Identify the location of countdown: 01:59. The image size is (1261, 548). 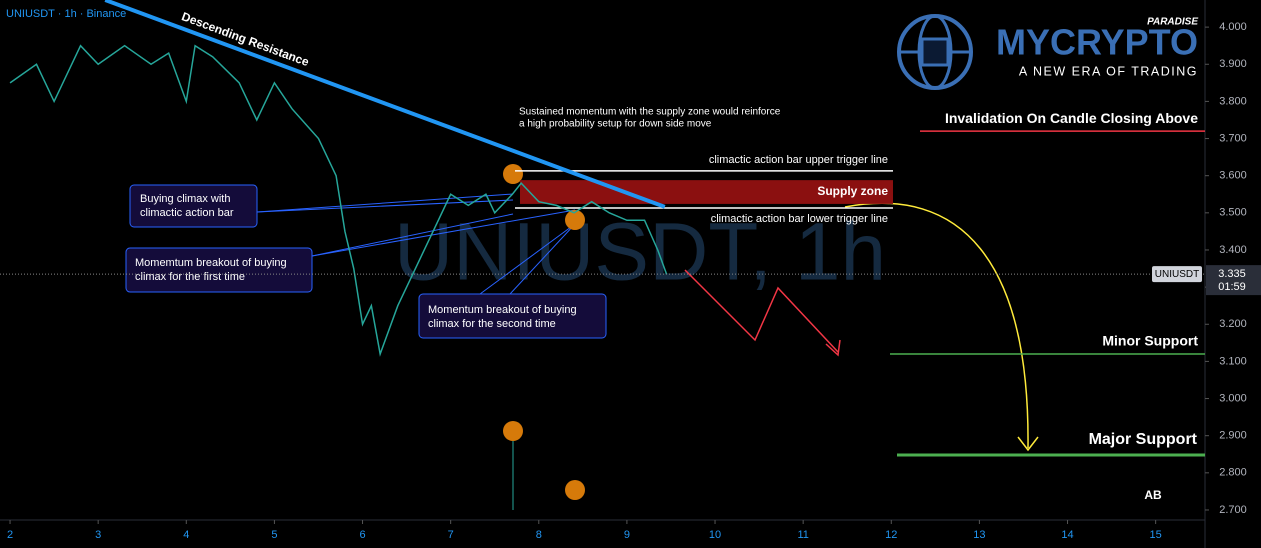
(1232, 287).